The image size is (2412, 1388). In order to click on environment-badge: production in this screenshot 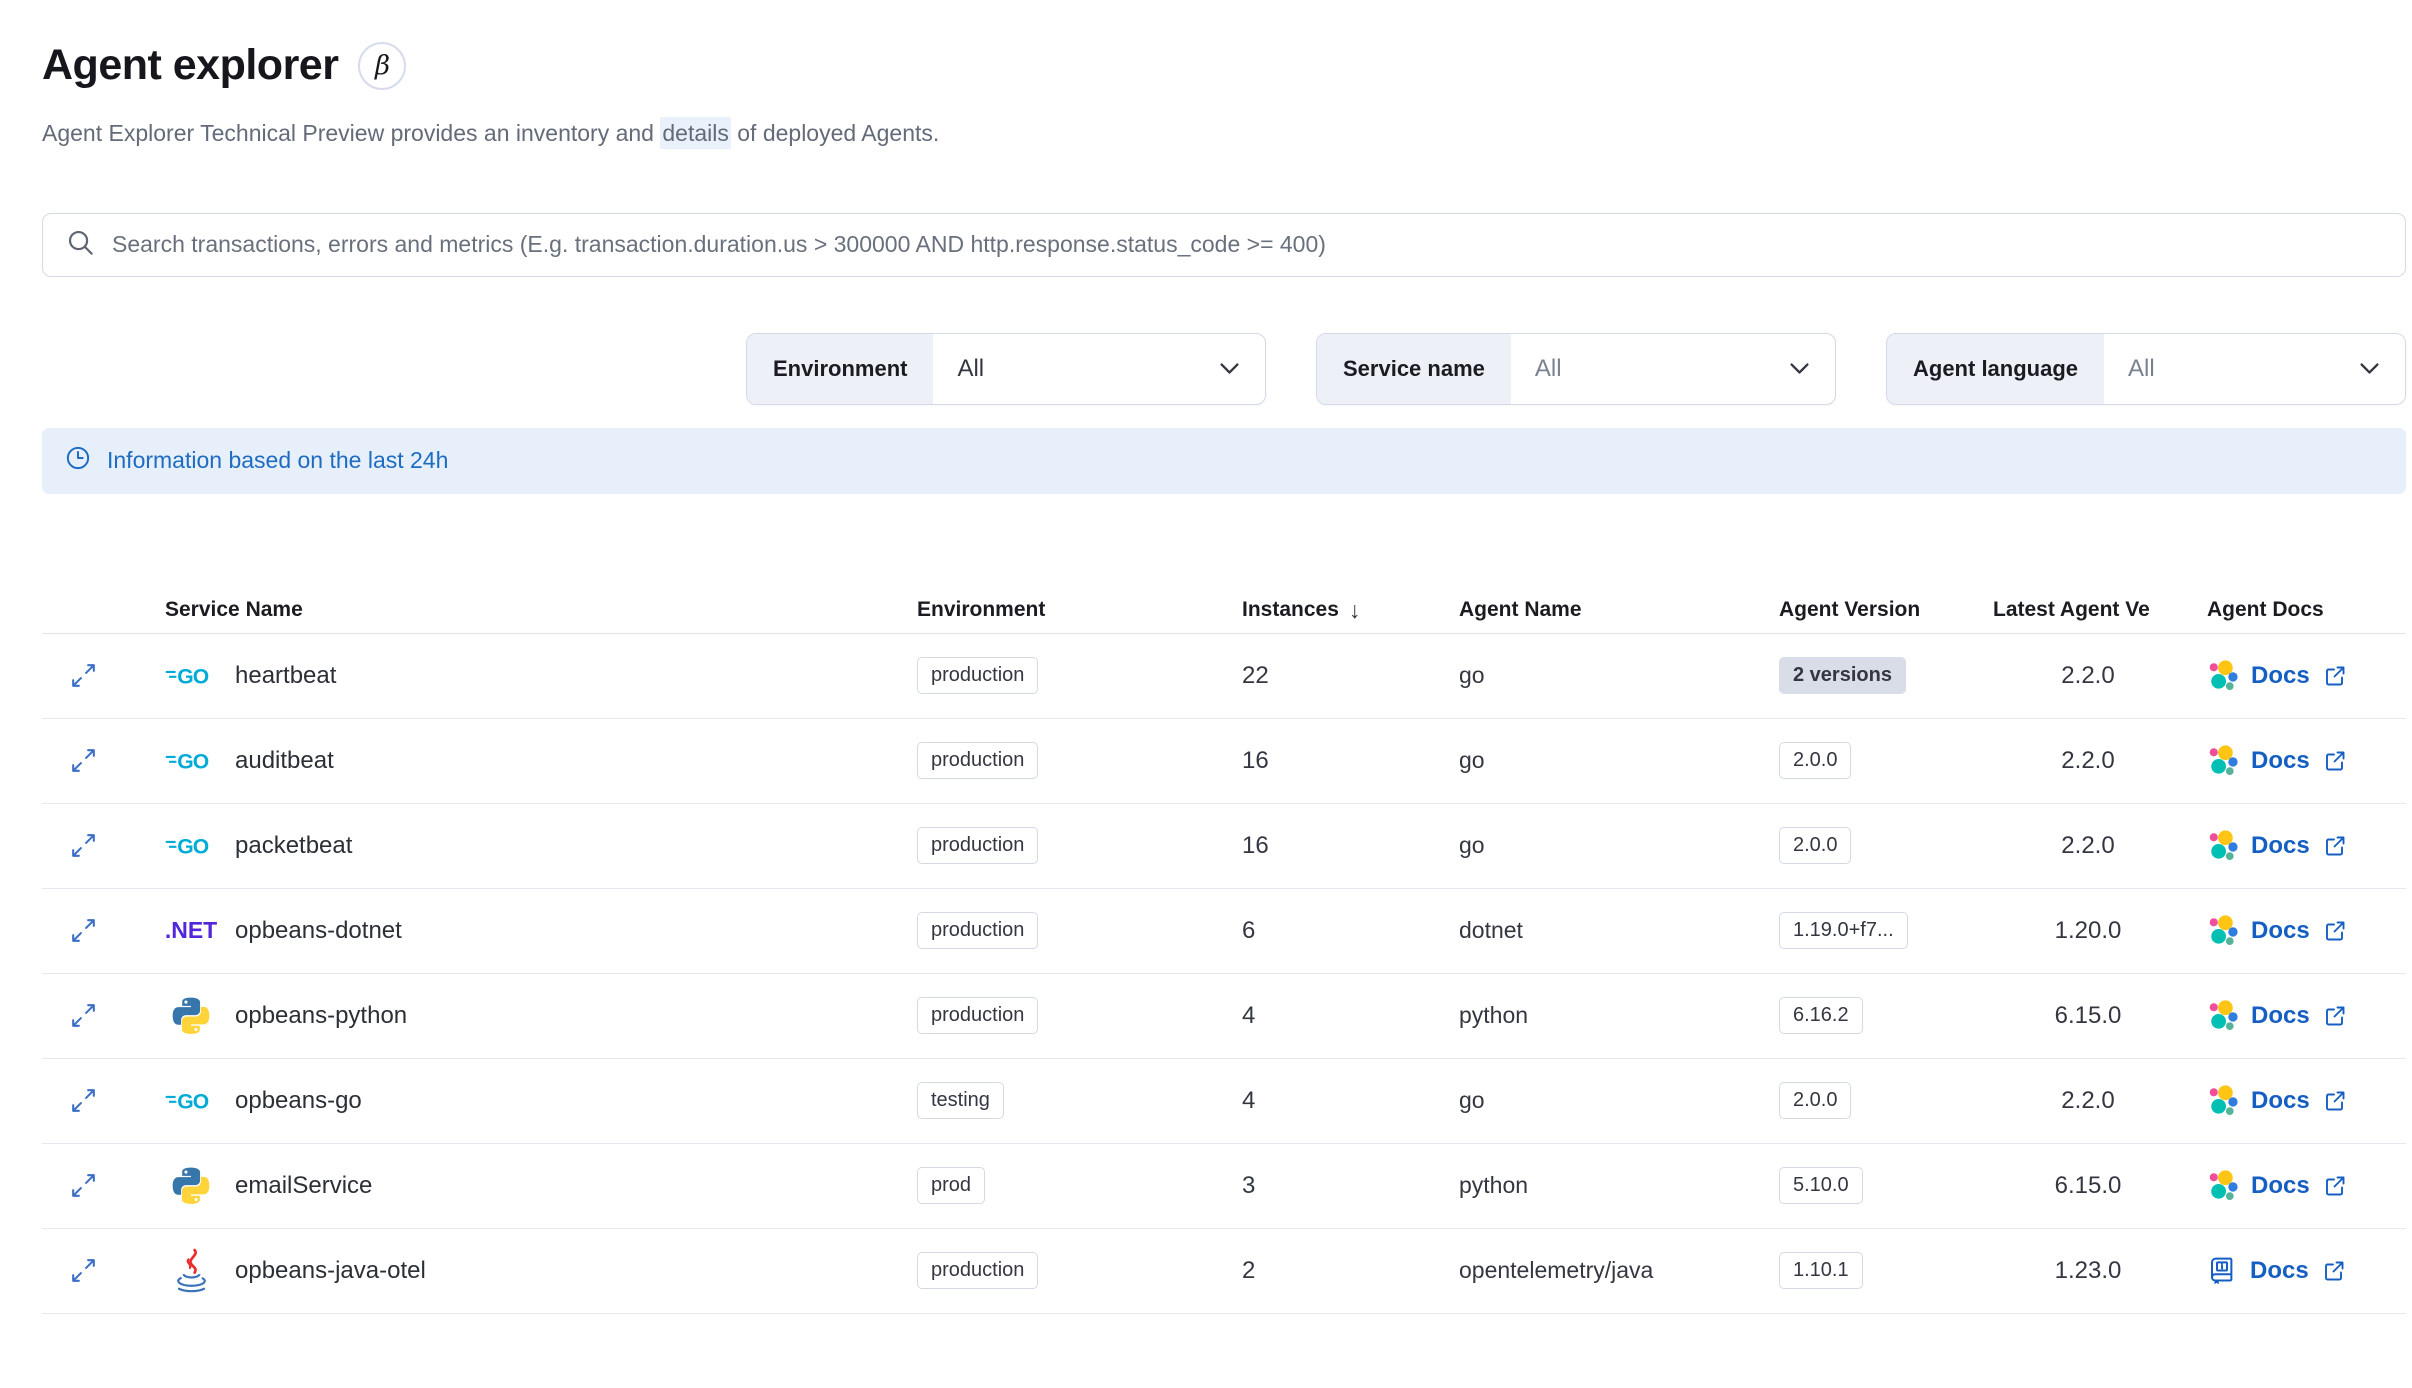, I will do `click(978, 676)`.